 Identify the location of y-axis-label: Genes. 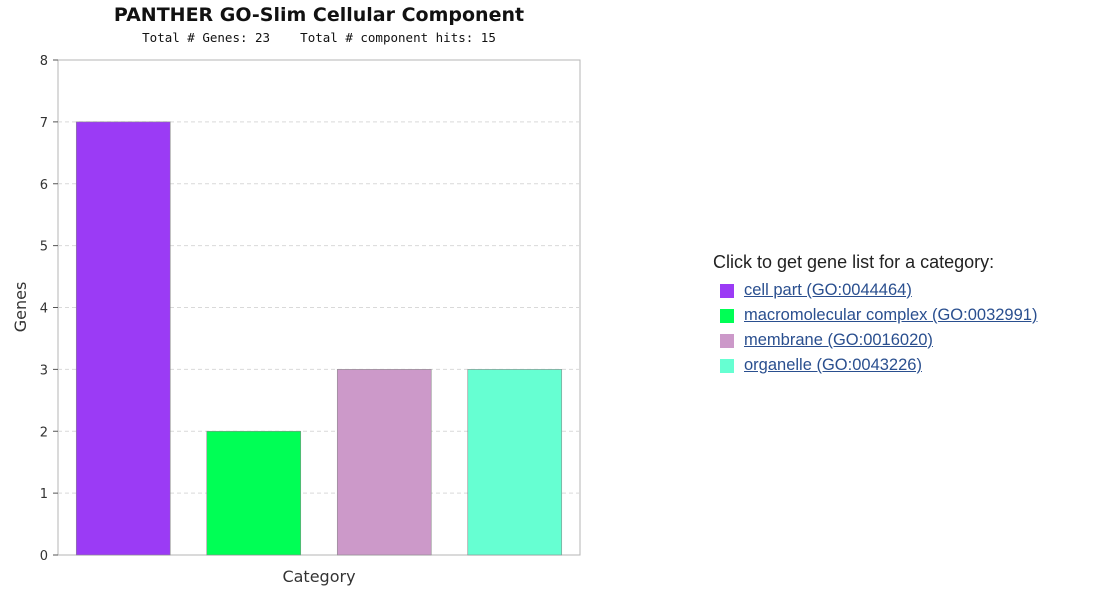
(20, 307).